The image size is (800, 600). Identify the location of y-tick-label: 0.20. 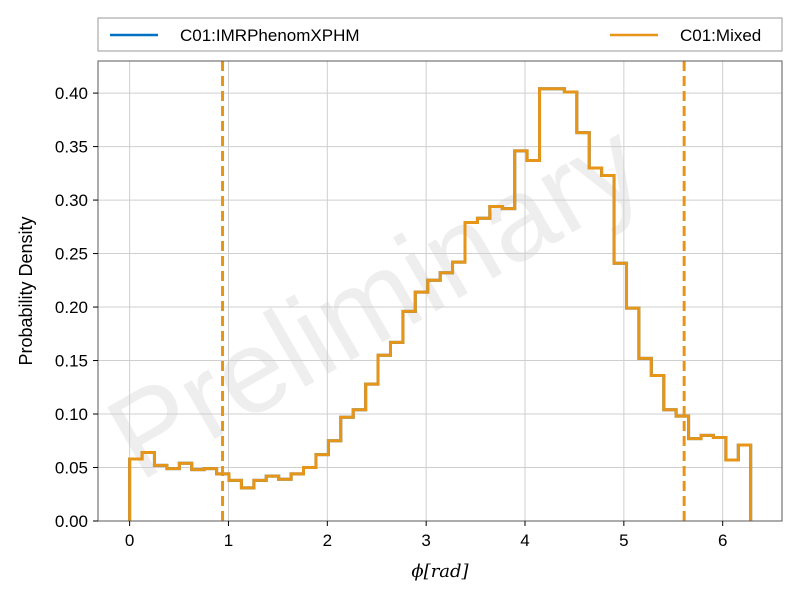
(71, 307).